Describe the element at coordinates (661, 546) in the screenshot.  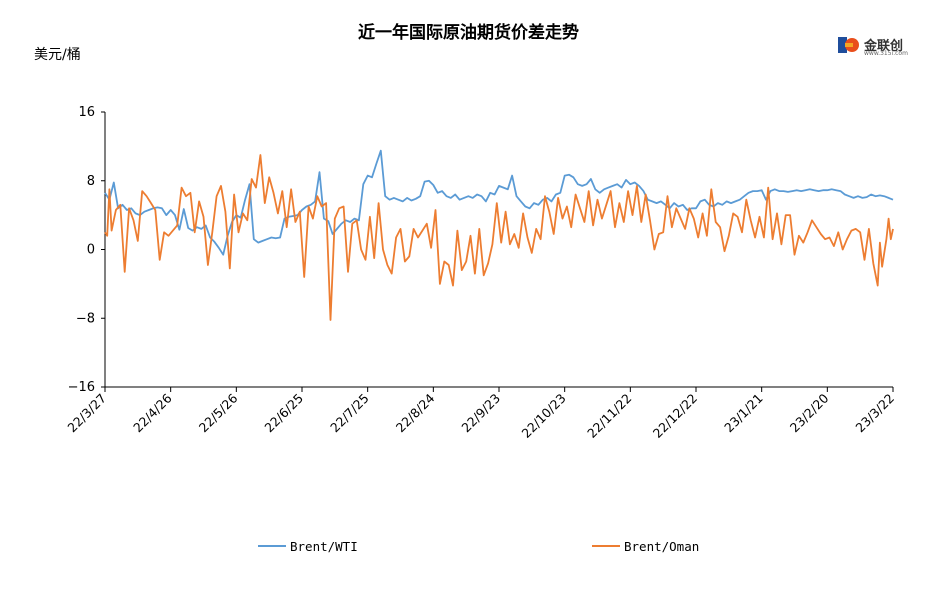
I see `legend-label: Brent/Oman` at that location.